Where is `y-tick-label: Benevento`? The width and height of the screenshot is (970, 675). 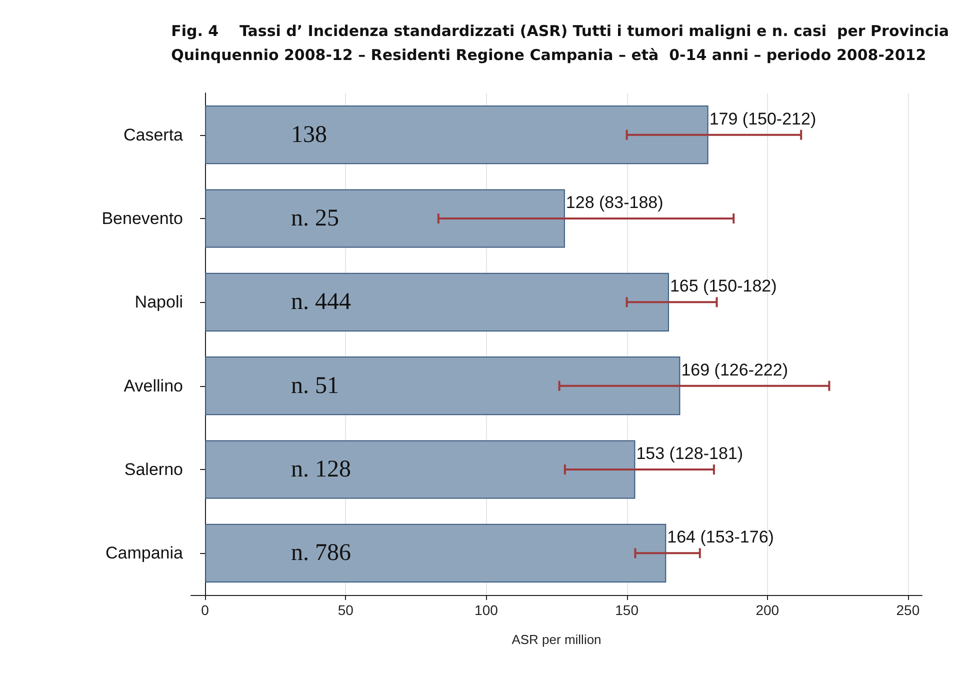 y-tick-label: Benevento is located at coordinates (142, 218).